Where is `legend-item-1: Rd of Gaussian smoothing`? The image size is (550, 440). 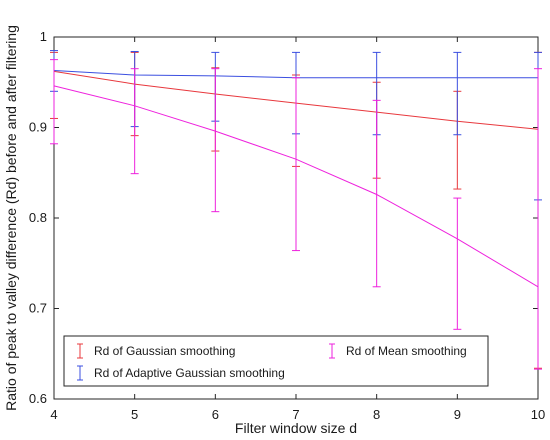 legend-item-1: Rd of Gaussian smoothing is located at coordinates (156, 351).